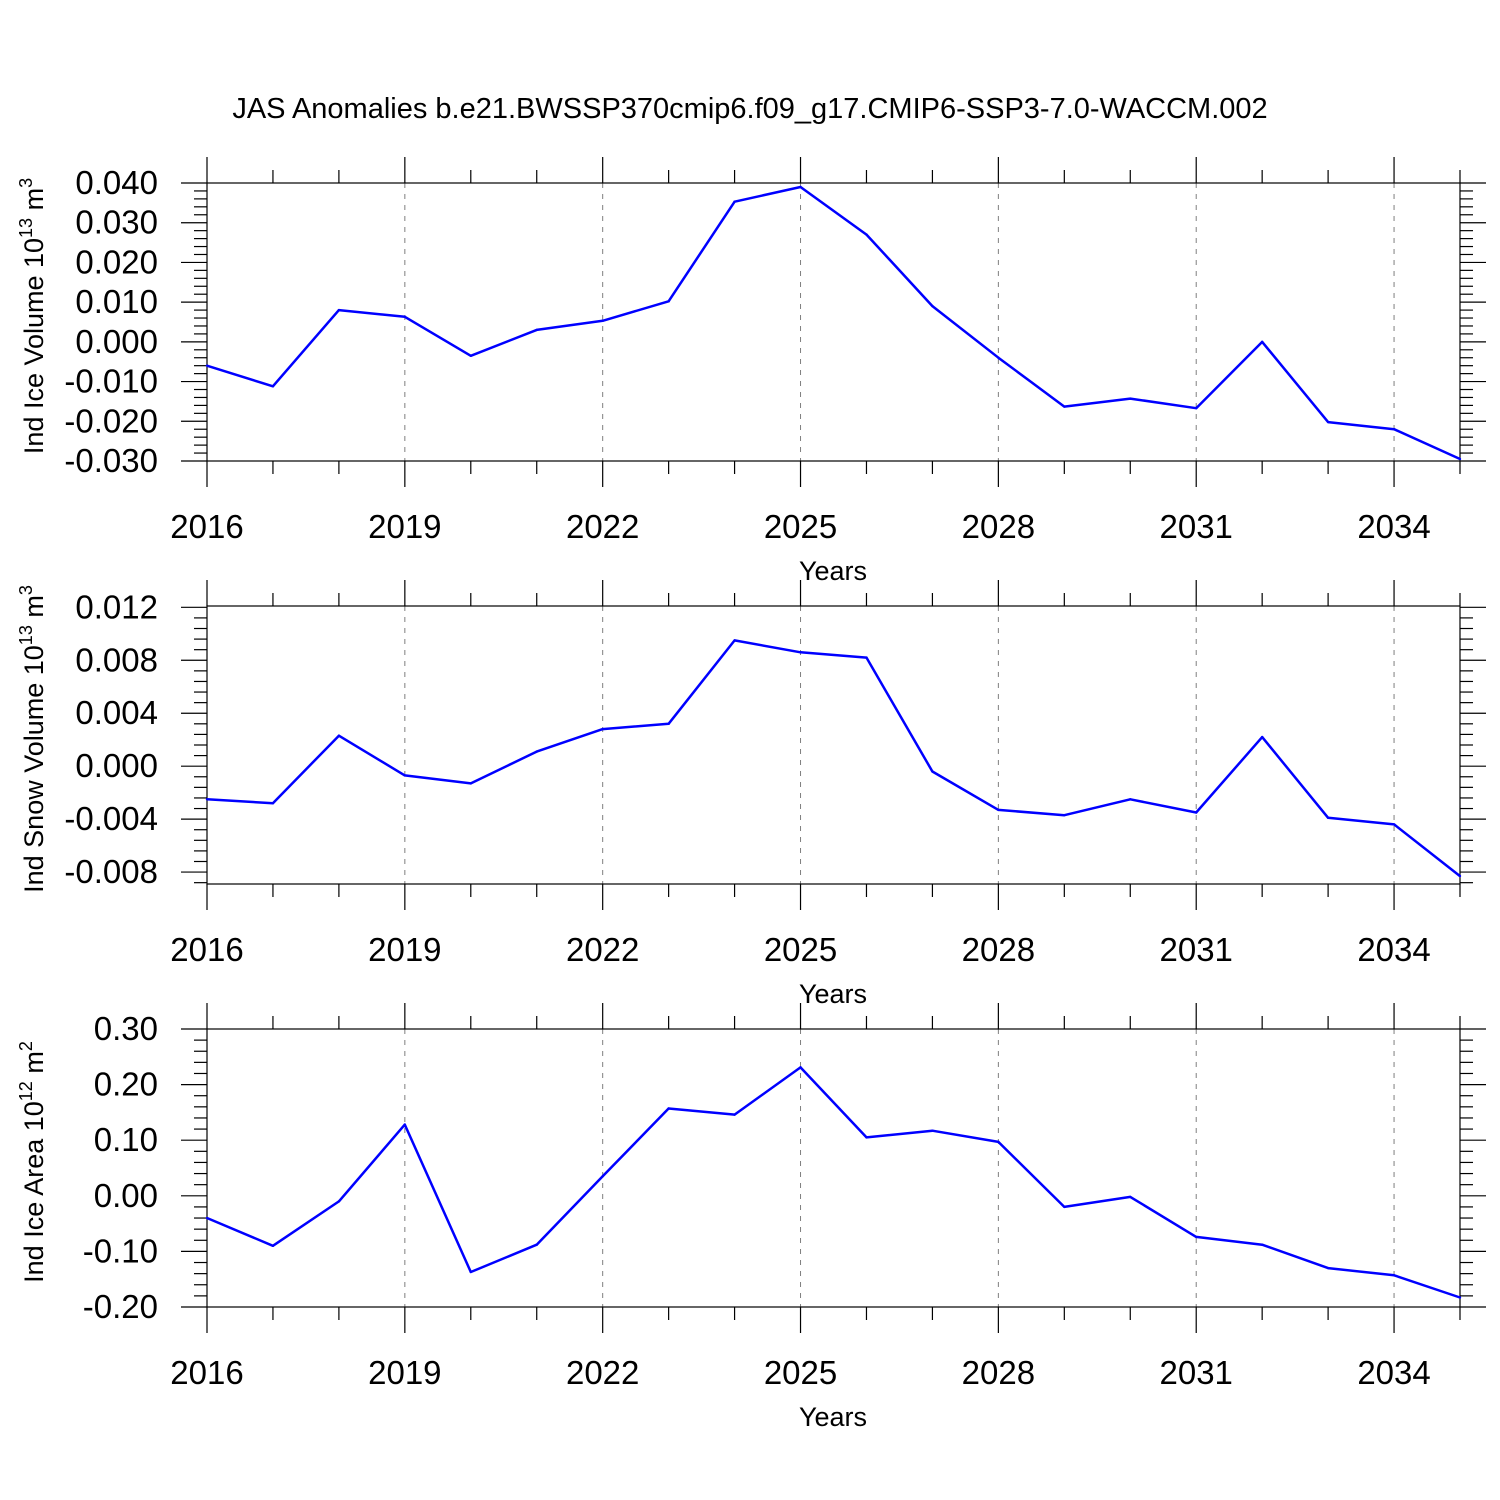  What do you see at coordinates (126, 1084) in the screenshot?
I see `y-tick-label: 0.20` at bounding box center [126, 1084].